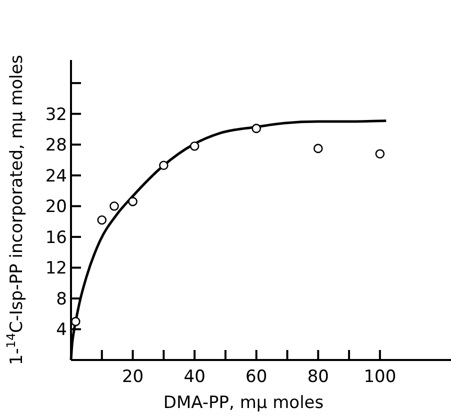 Image resolution: width=451 pixels, height=417 pixels. What do you see at coordinates (318, 377) in the screenshot?
I see `x-tick-label: 80` at bounding box center [318, 377].